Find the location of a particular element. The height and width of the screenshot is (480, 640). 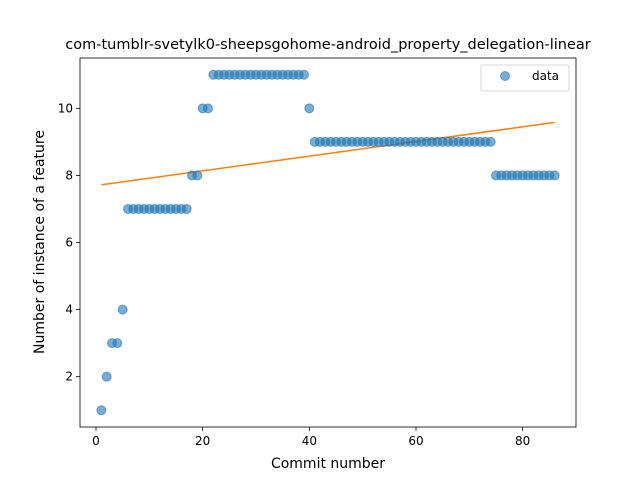

y-tick-label: 6 is located at coordinates (69, 243).